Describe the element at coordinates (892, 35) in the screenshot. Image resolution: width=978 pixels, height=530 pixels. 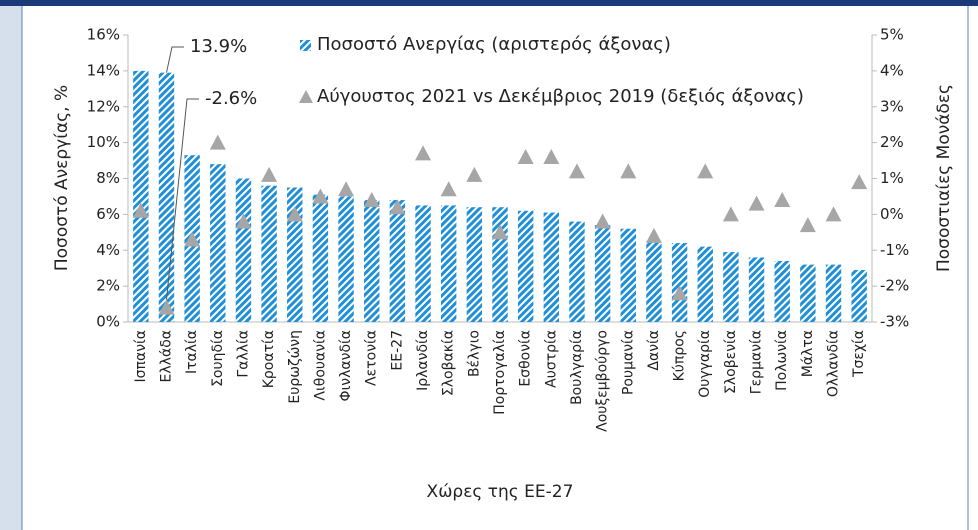
I see `y2-tick-label: 5%` at that location.